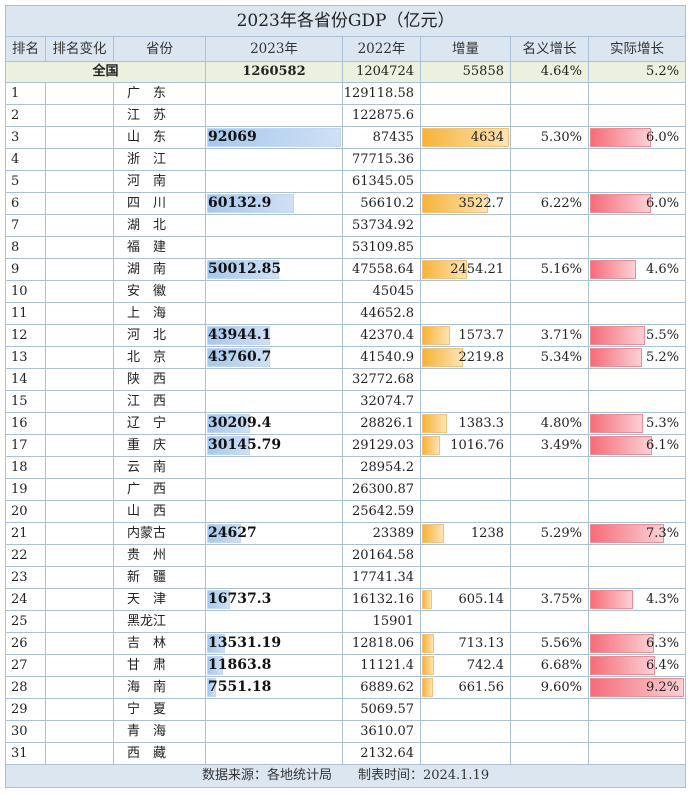  I want to click on province-cell: 浙 江, so click(159, 159).